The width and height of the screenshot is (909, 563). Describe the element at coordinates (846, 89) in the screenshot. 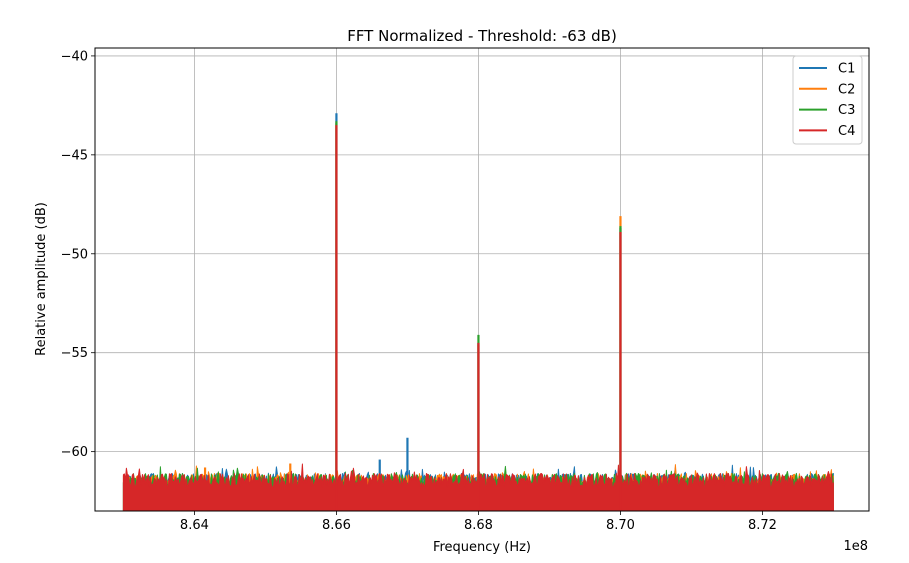

I see `legend-label-c2: C2` at that location.